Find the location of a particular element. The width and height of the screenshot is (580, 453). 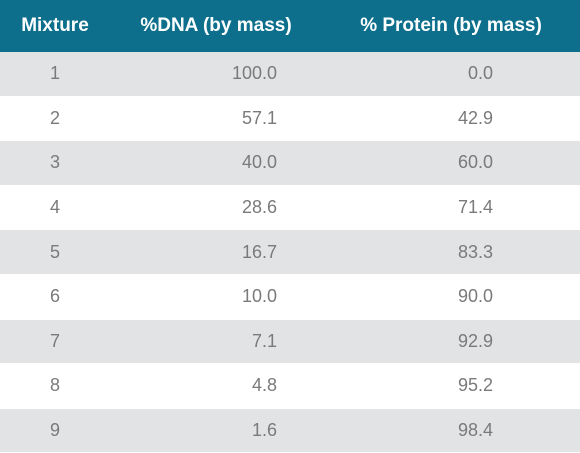

table-row: 6 10.0 90.0 is located at coordinates (290, 297).